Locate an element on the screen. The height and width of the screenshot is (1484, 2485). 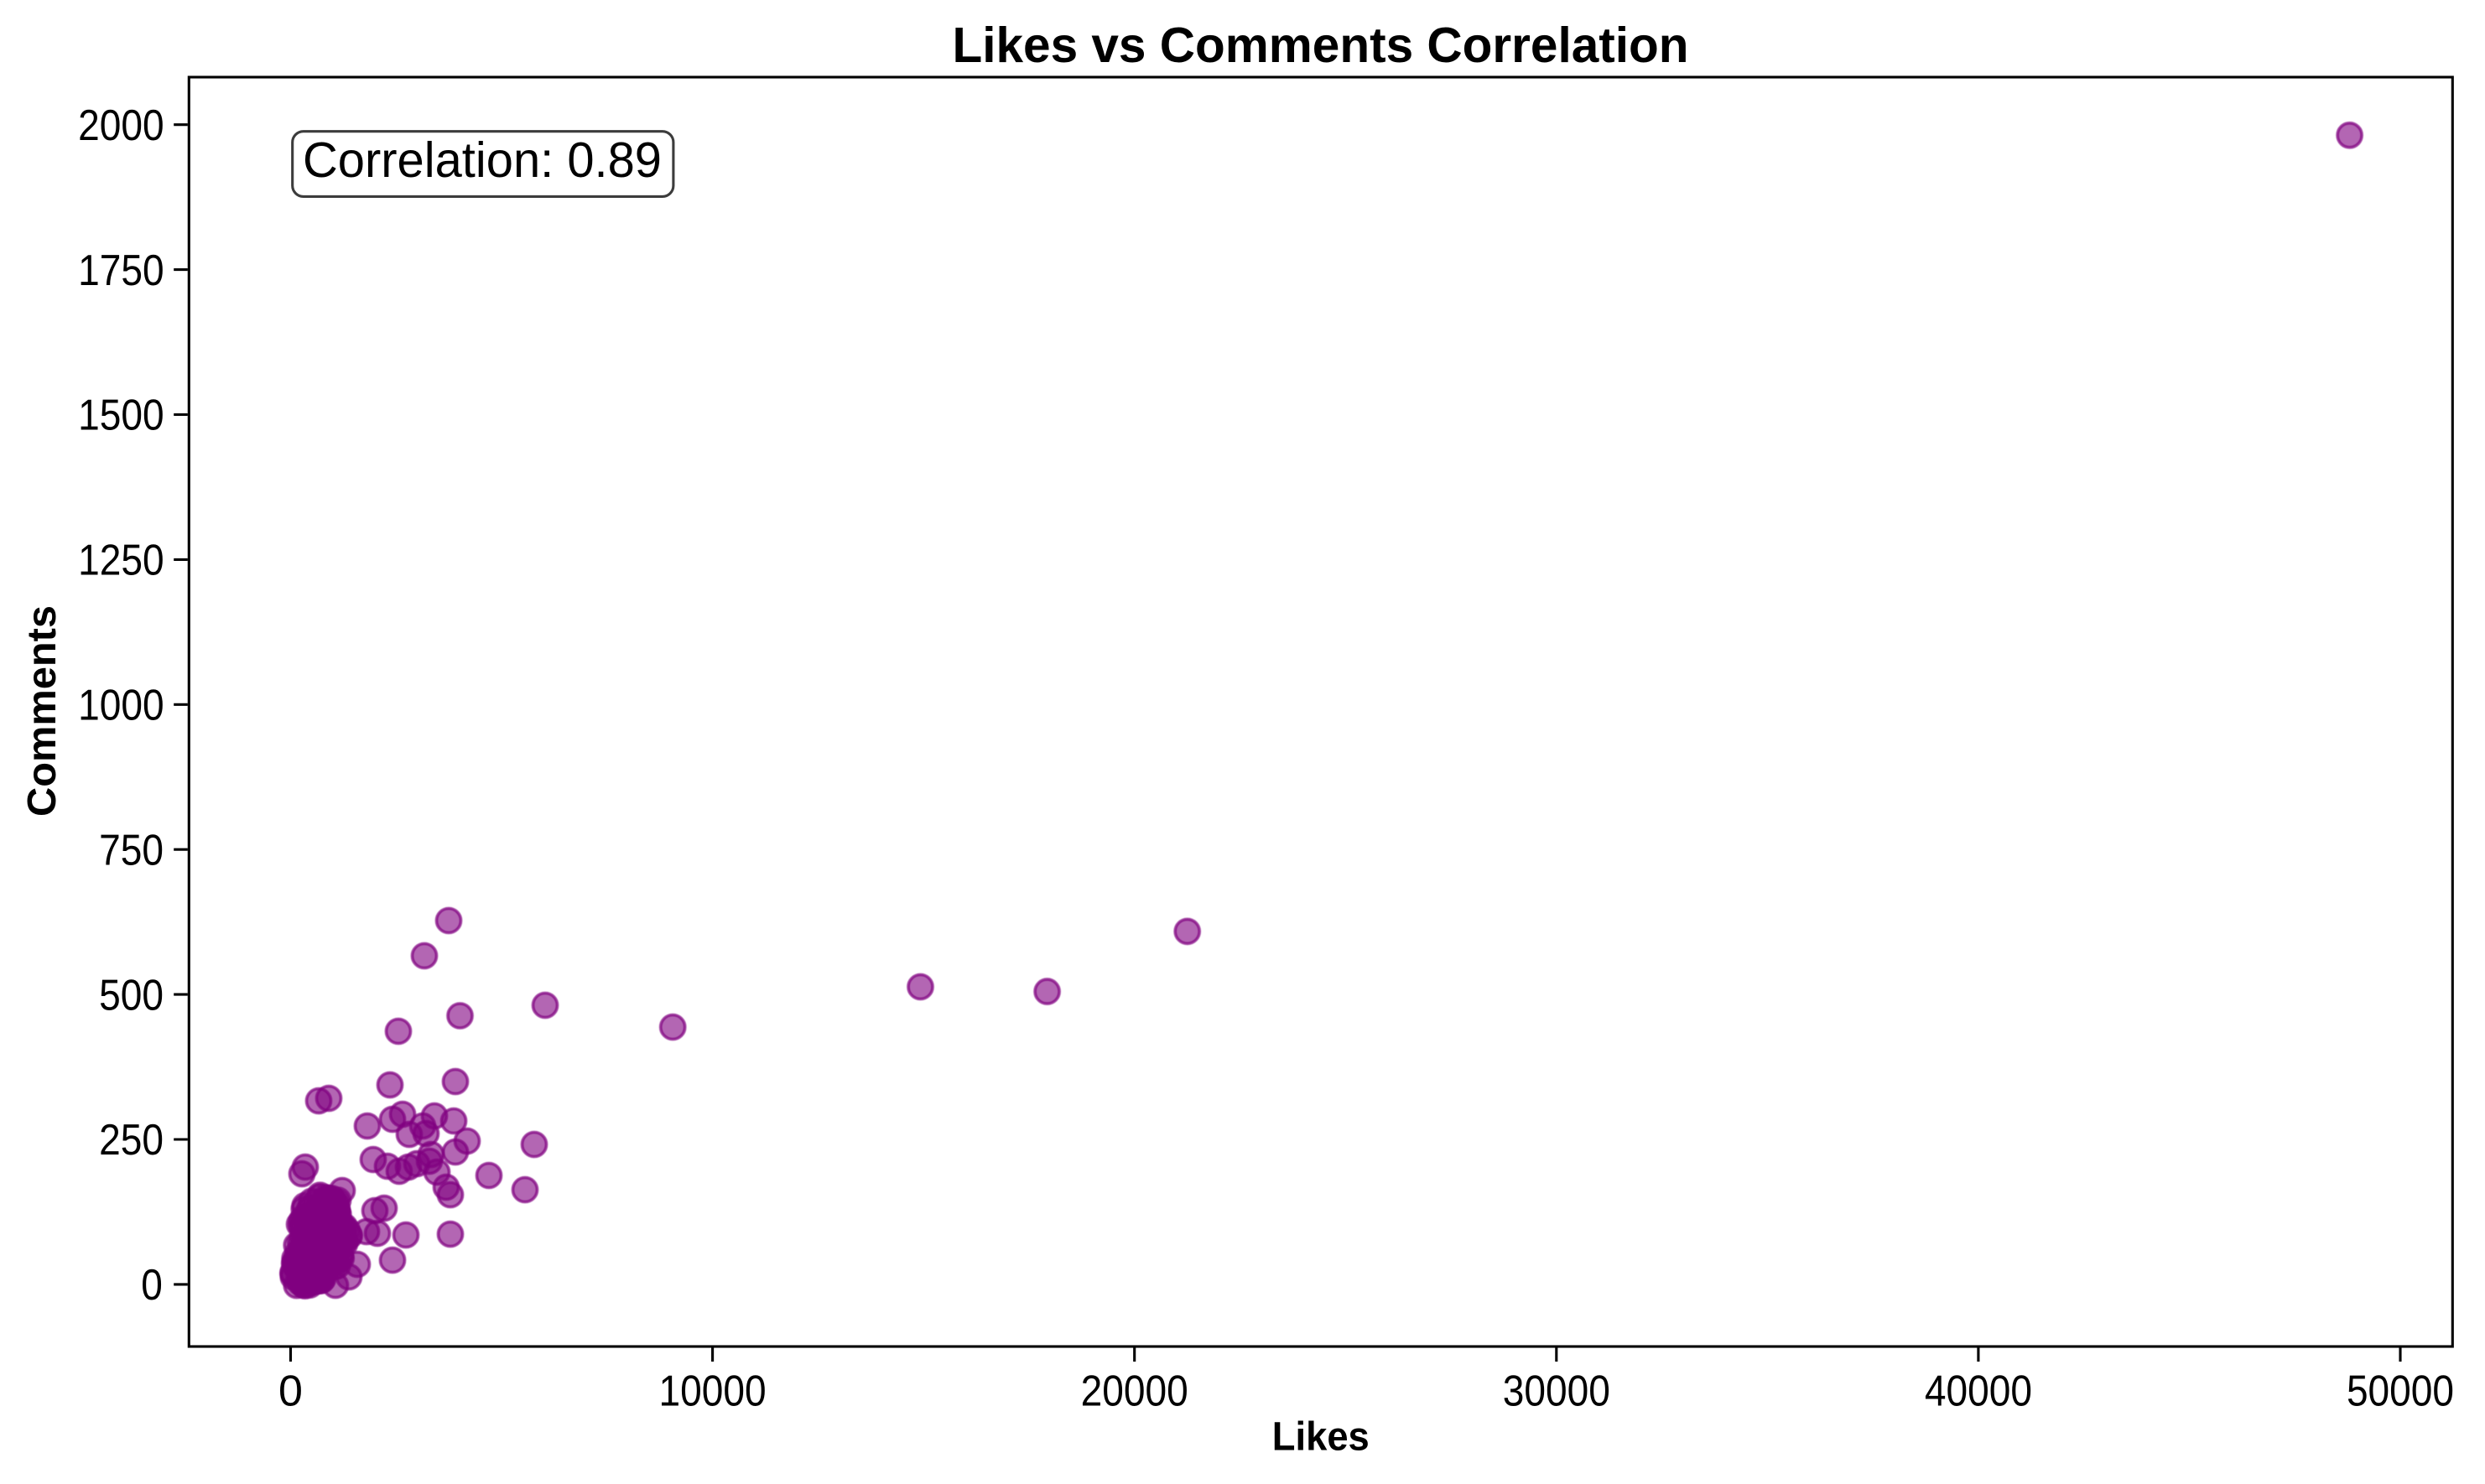
svg-text: Likes is located at coordinates (1321, 1436).